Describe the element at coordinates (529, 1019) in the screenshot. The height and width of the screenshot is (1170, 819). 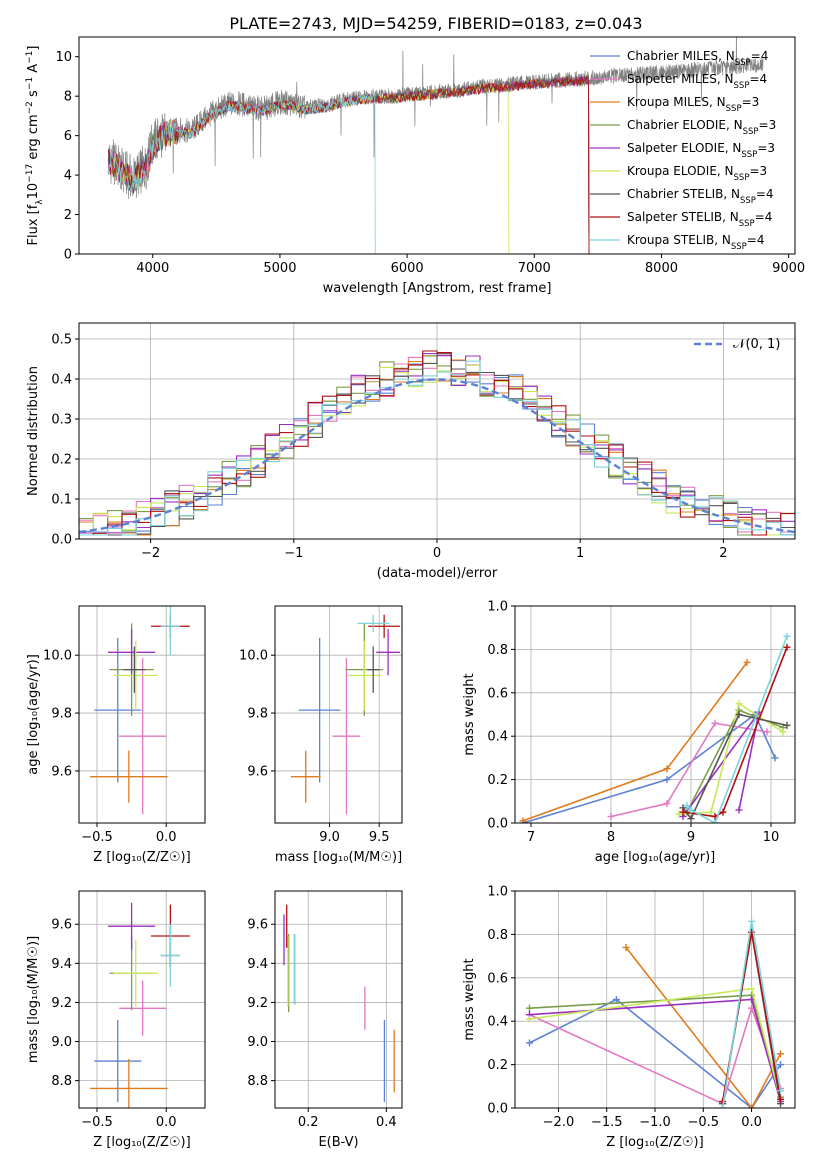
I see `weight-marker-kroupa_elodie` at that location.